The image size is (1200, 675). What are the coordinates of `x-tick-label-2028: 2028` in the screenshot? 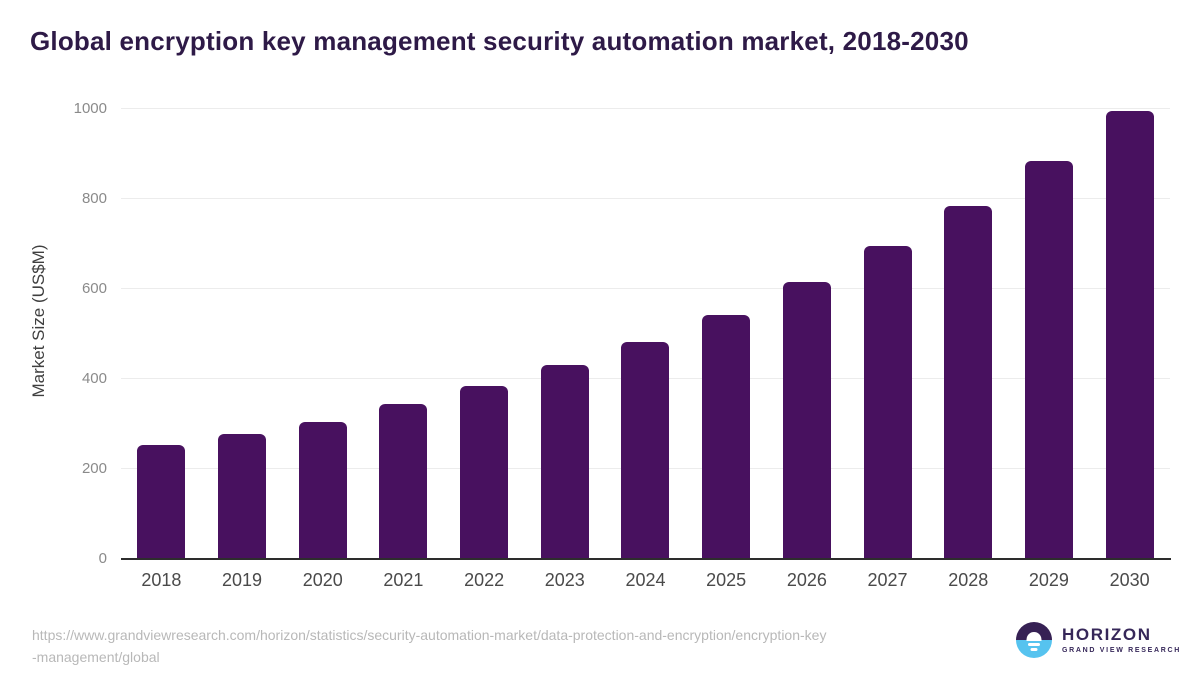 It's located at (968, 580).